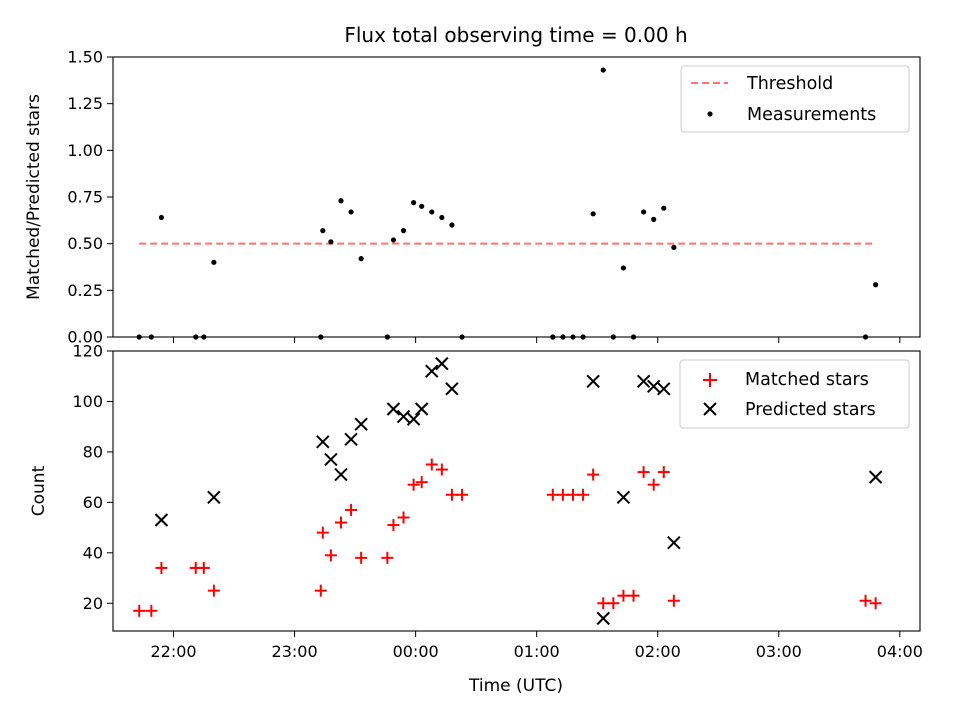 The width and height of the screenshot is (960, 720). What do you see at coordinates (710, 409) in the screenshot?
I see `predicted-legend-swatch` at bounding box center [710, 409].